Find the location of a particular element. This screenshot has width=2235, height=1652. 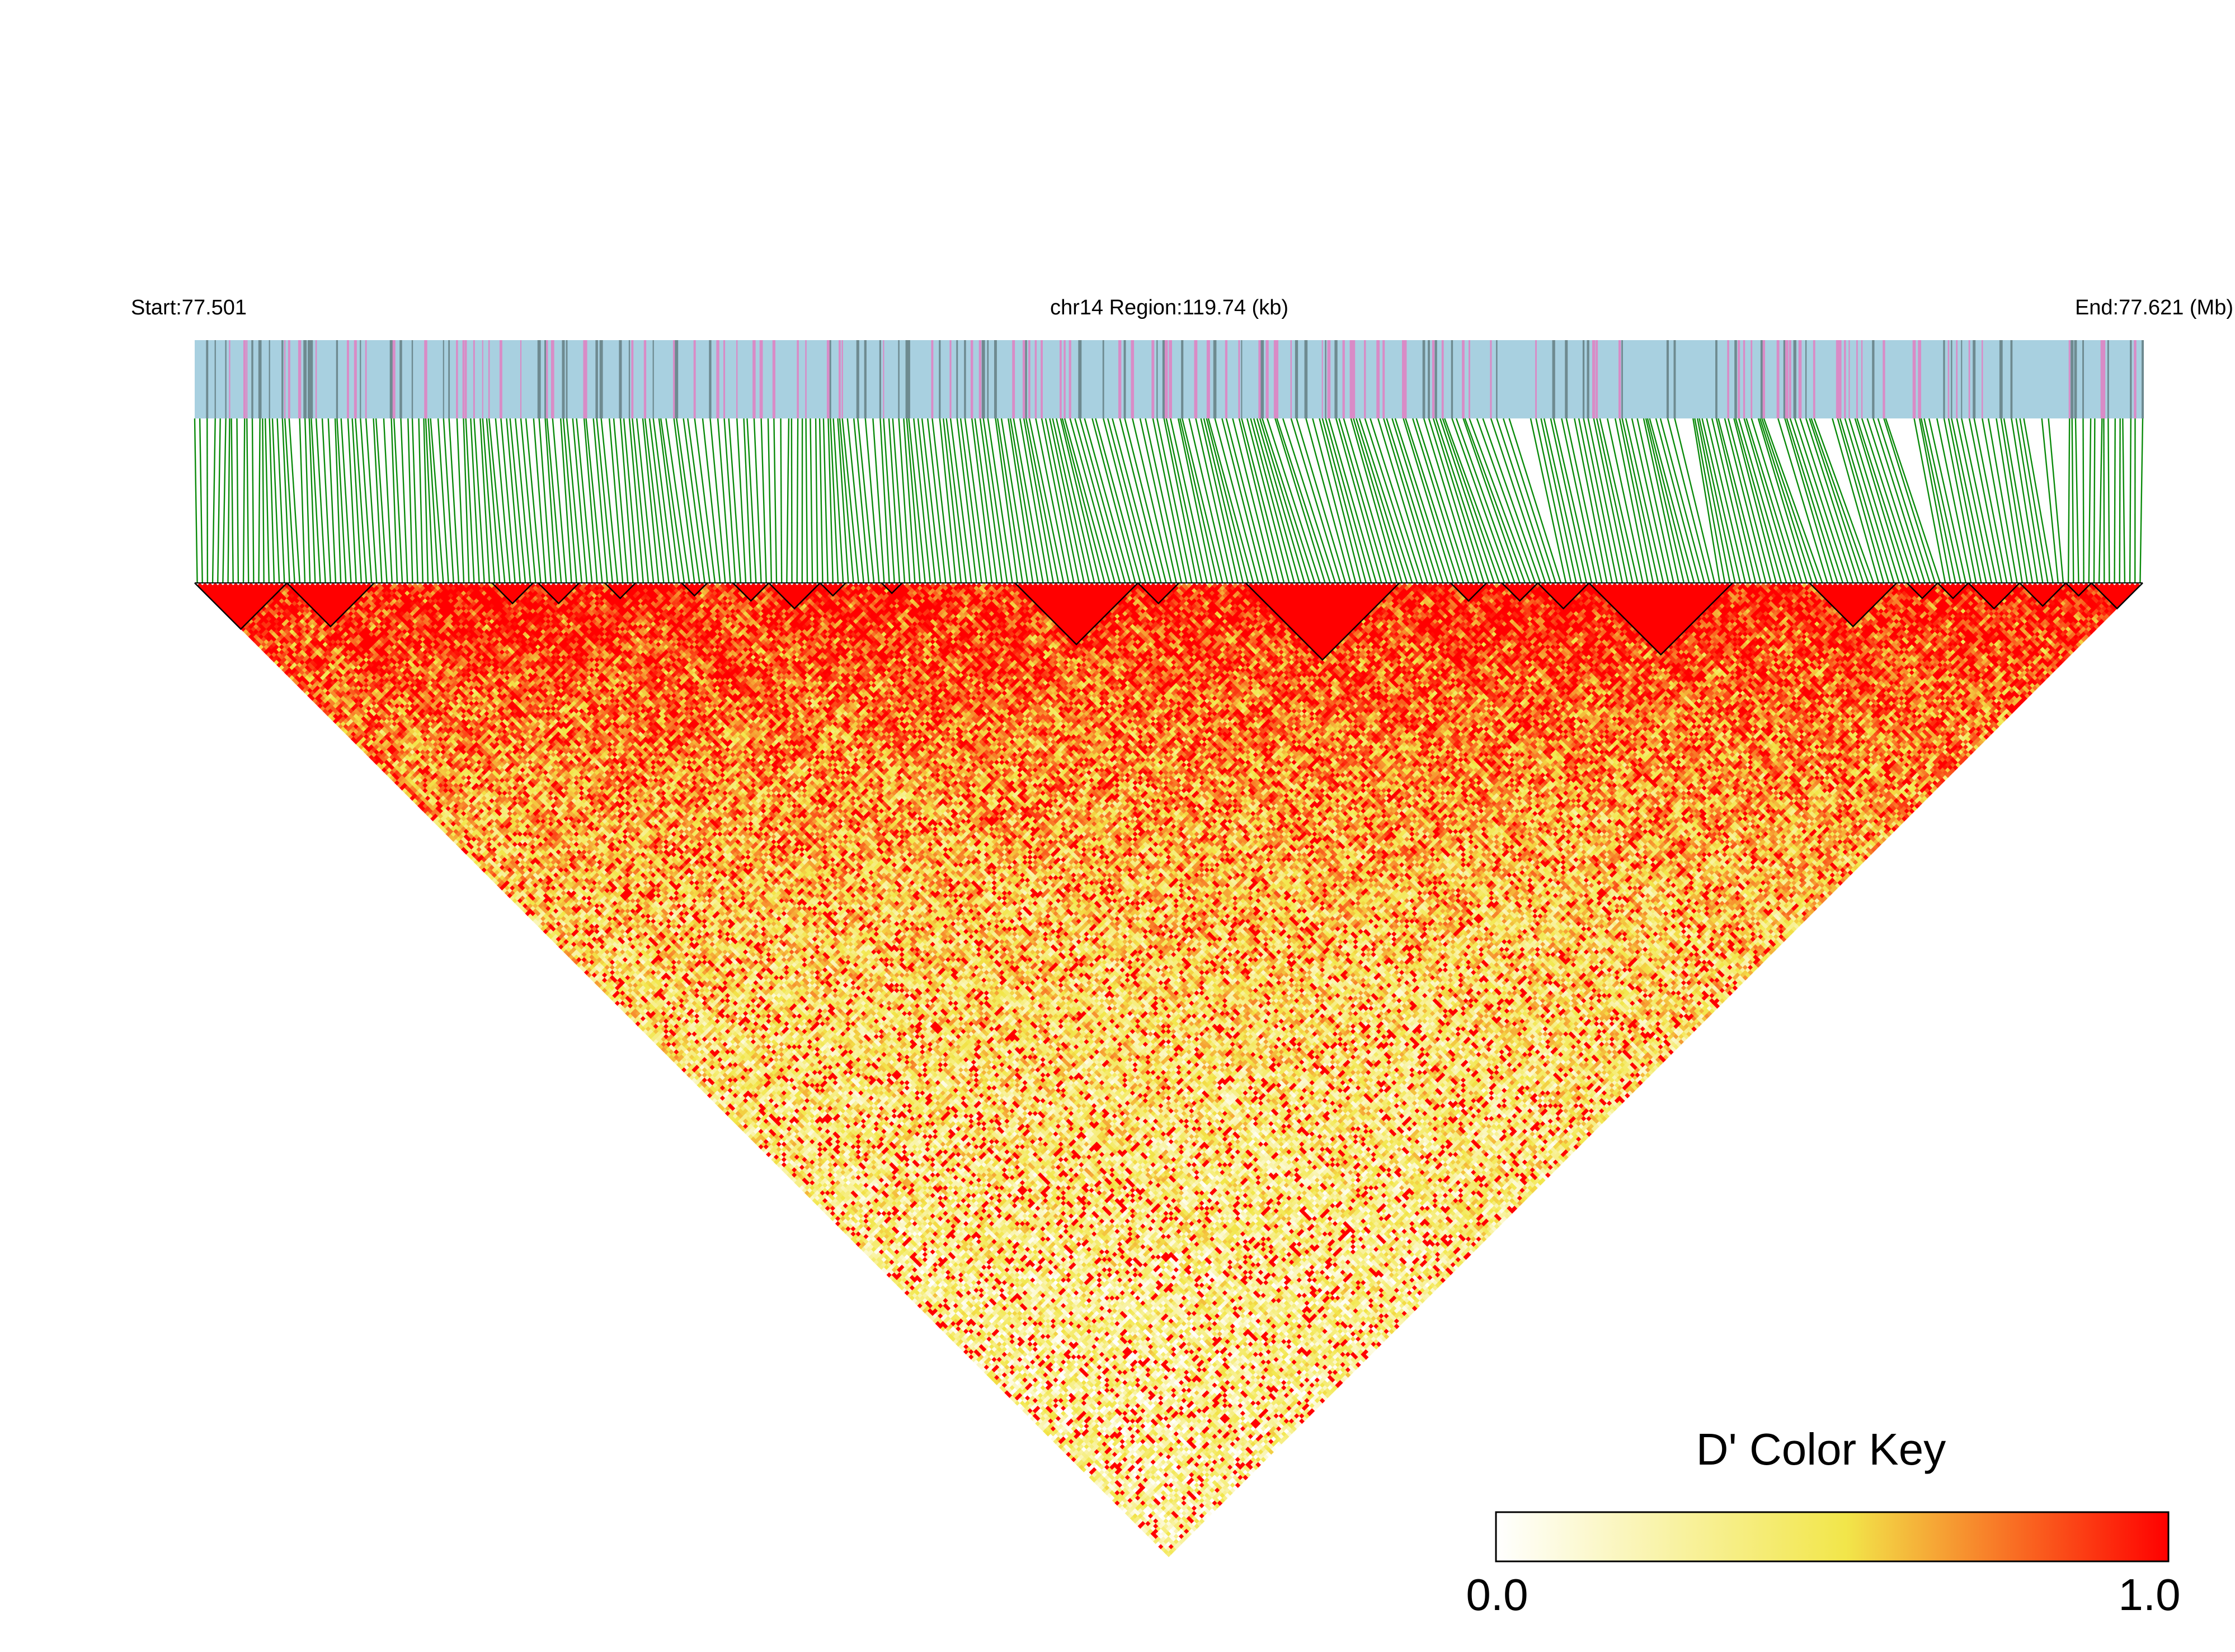

snp-position-track is located at coordinates (1169, 379).